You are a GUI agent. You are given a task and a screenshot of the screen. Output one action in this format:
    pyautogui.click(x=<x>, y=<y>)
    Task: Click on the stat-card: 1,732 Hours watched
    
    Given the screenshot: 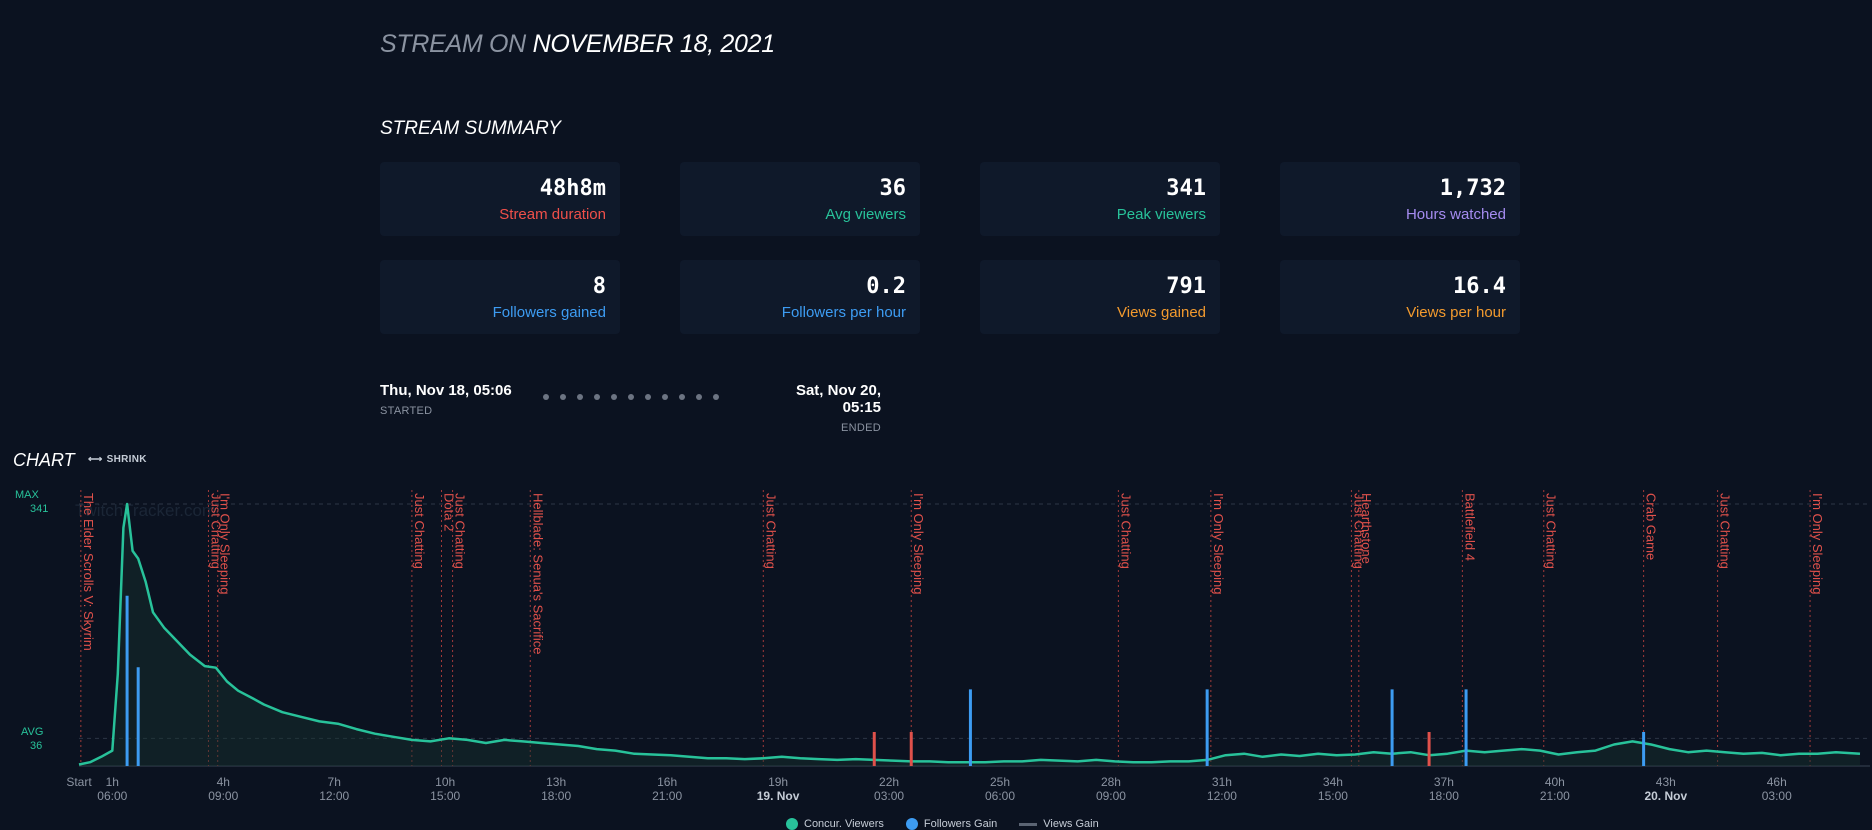 What is the action you would take?
    pyautogui.click(x=1400, y=199)
    